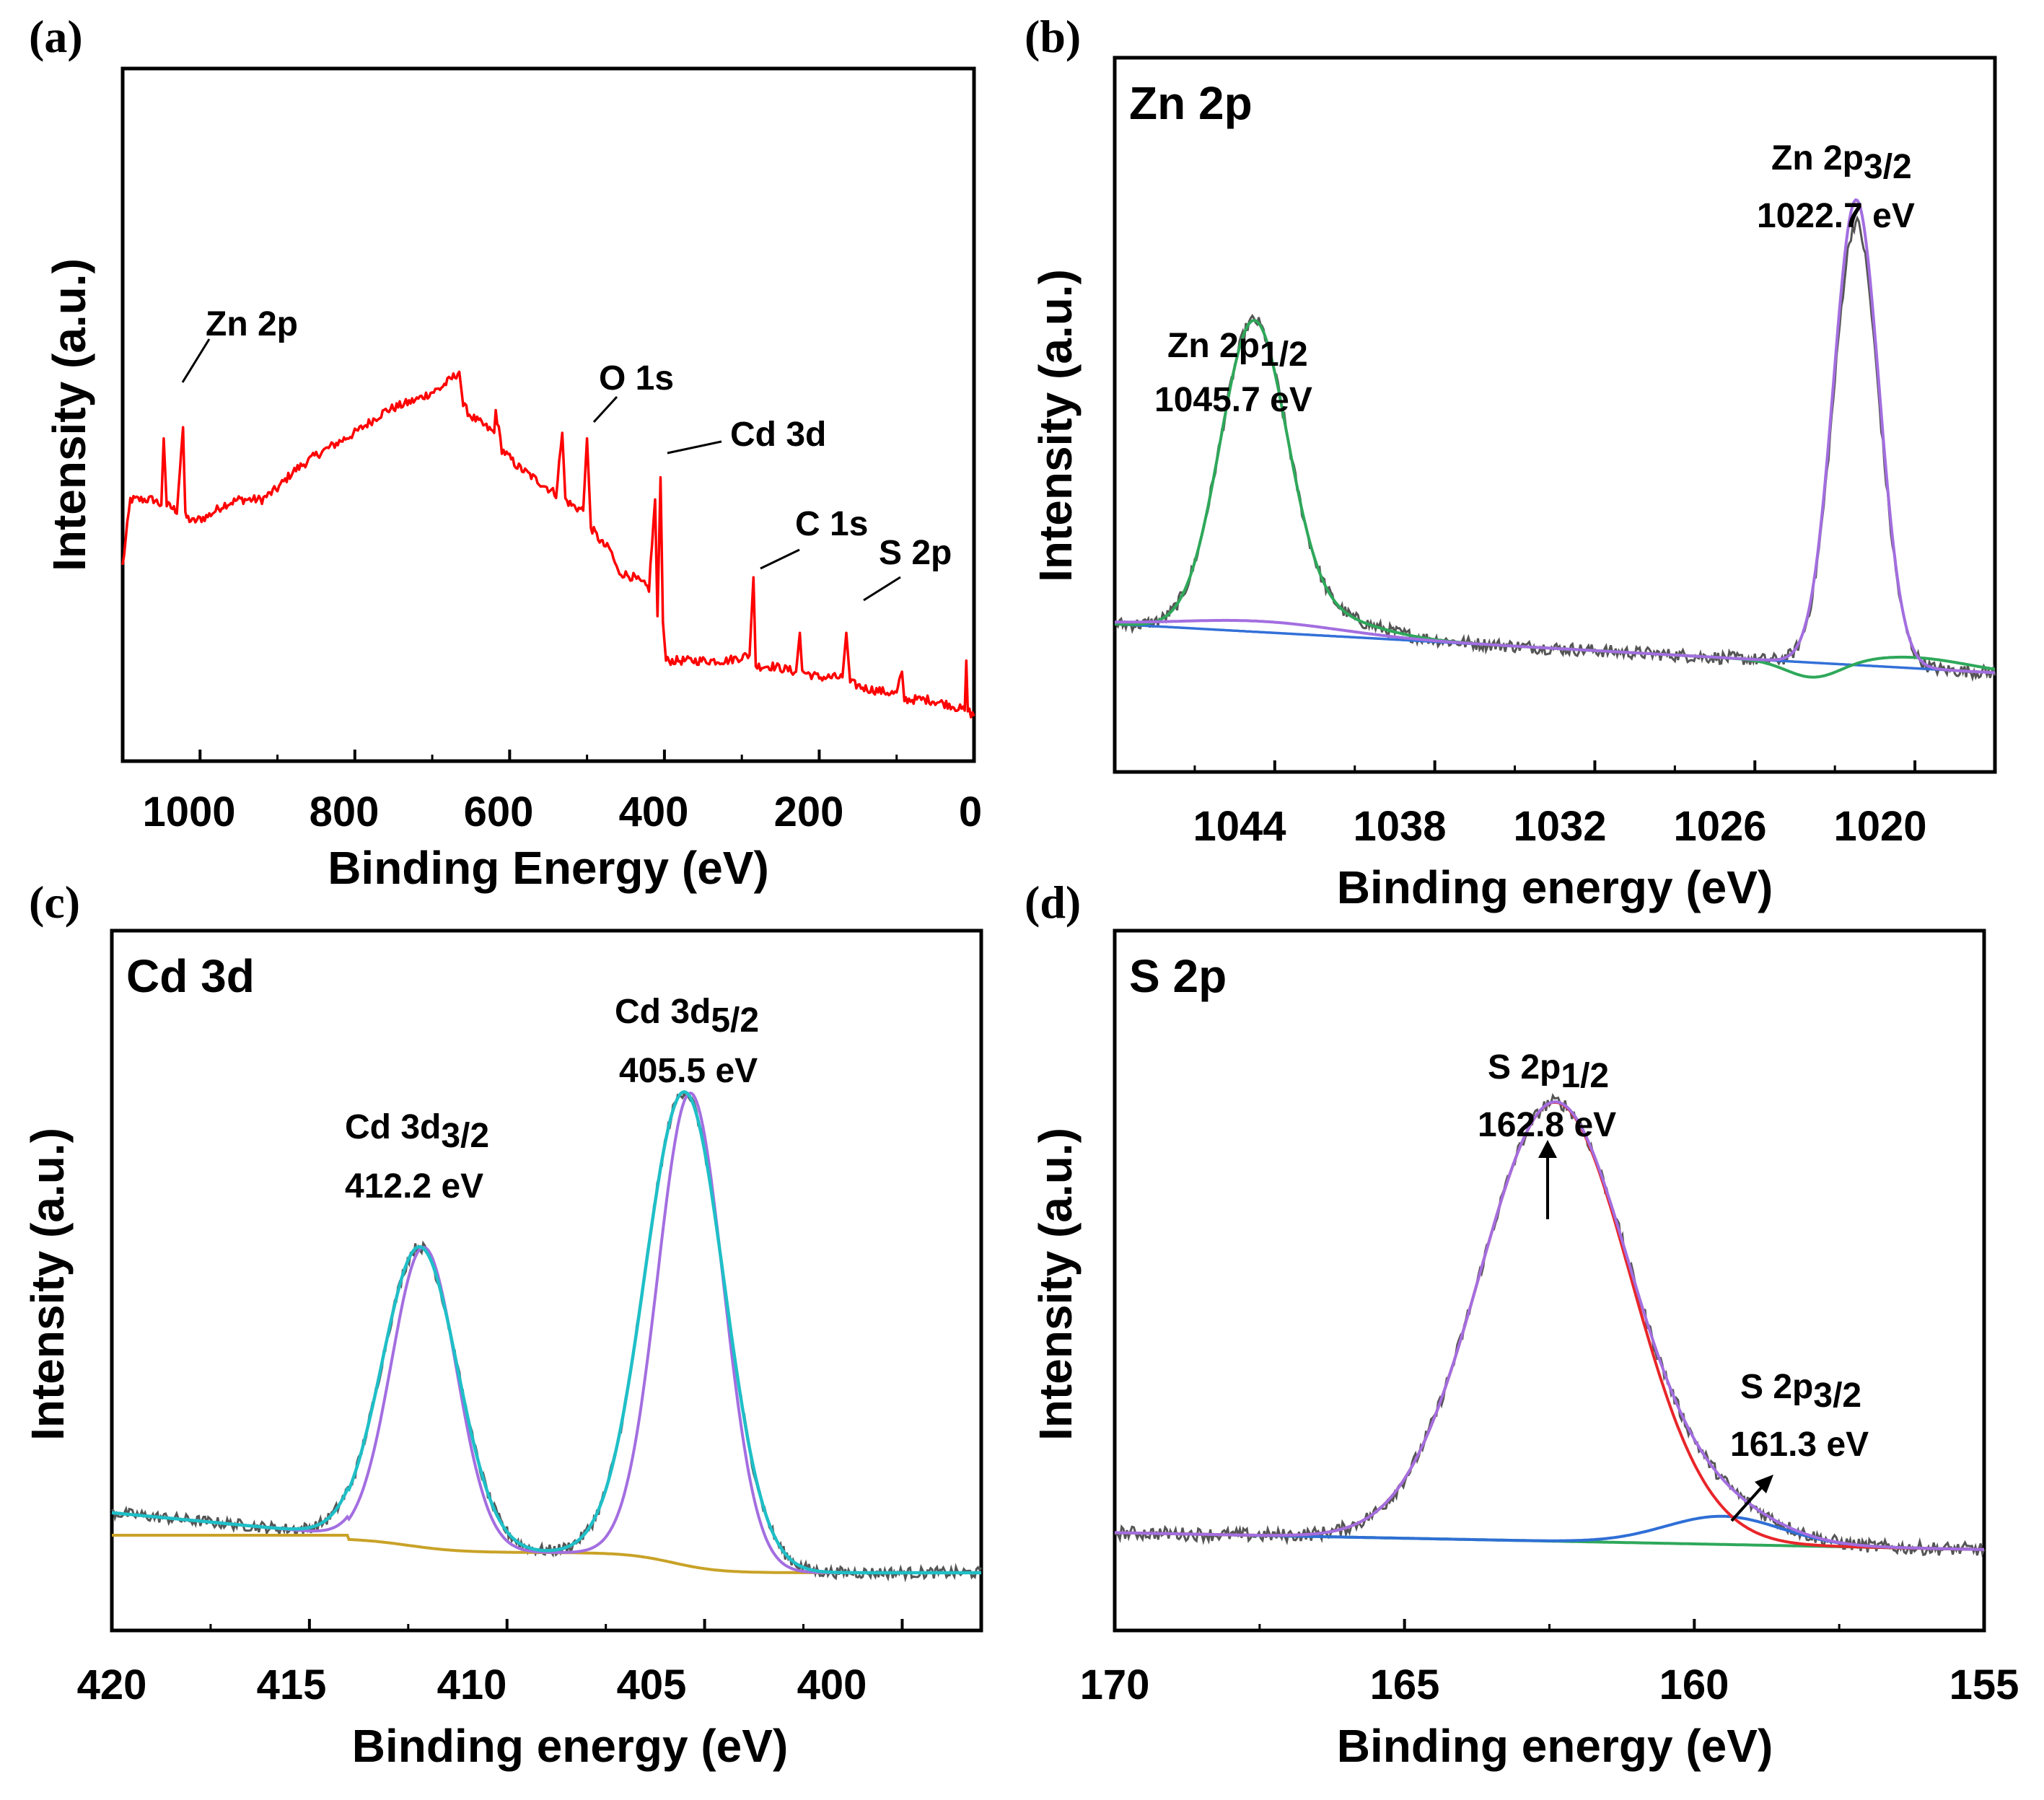 This screenshot has height=1800, width=2044. Describe the element at coordinates (778, 435) in the screenshot. I see `panel-a-annot-cd3d: Cd 3d` at that location.